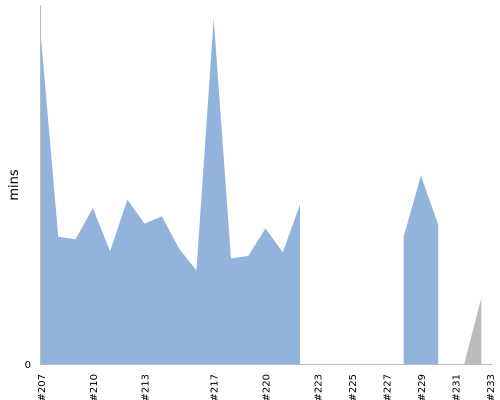 The image size is (500, 400). I want to click on x-tick-label: #217, so click(215, 387).